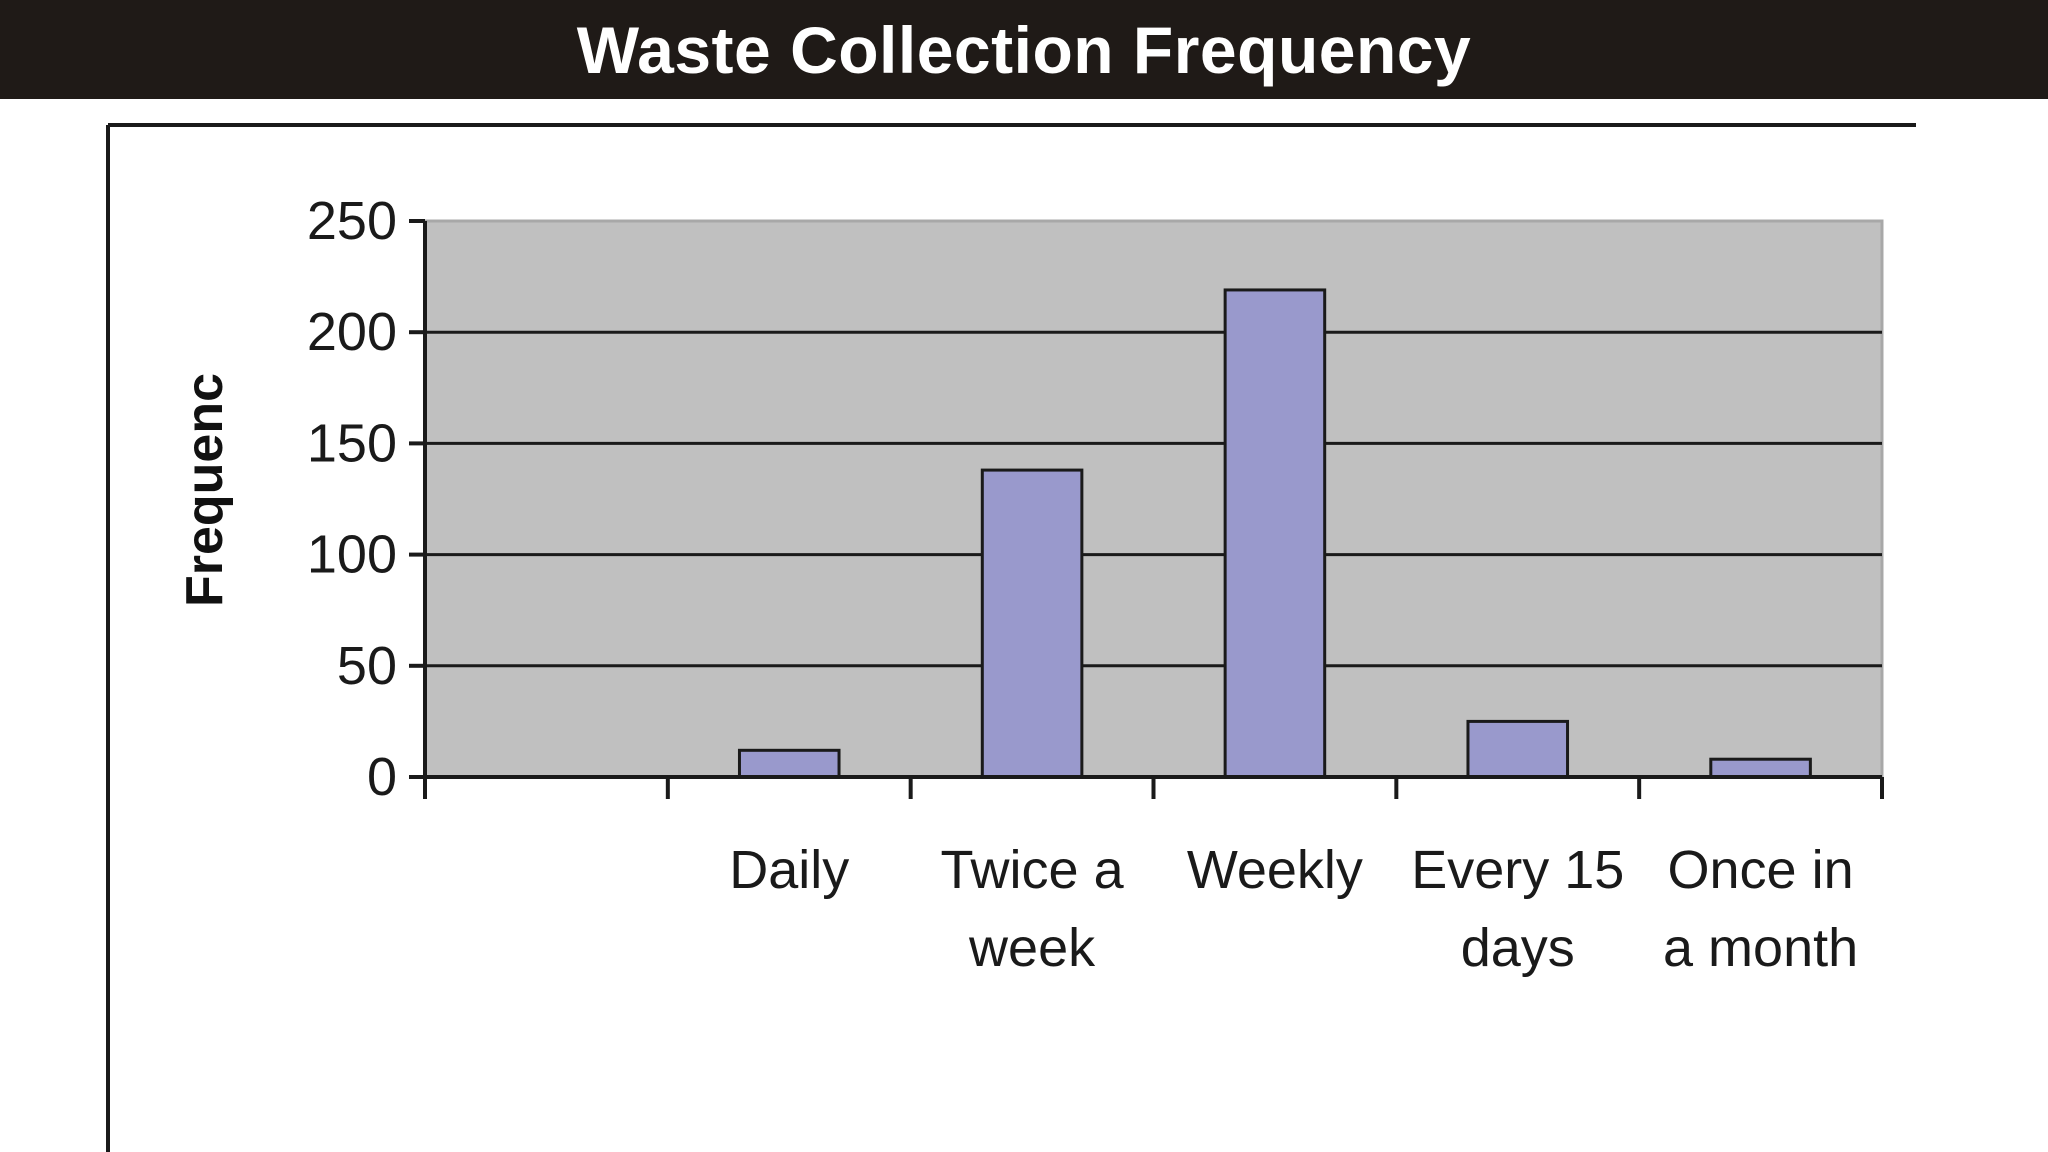  I want to click on x-tick-label-line: Once in, so click(1761, 870).